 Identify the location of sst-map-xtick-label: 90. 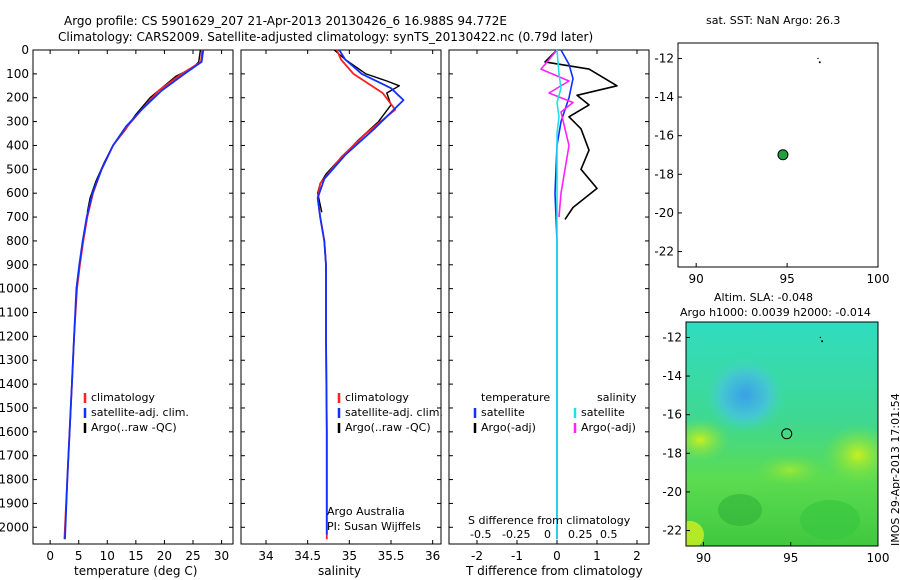
(696, 279).